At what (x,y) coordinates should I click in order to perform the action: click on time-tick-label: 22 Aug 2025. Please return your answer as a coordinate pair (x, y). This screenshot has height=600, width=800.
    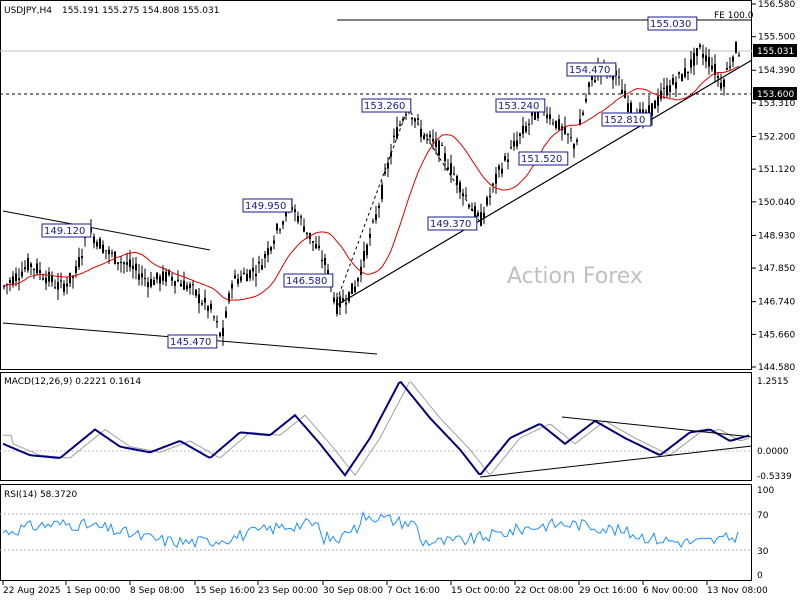
    Looking at the image, I should click on (32, 591).